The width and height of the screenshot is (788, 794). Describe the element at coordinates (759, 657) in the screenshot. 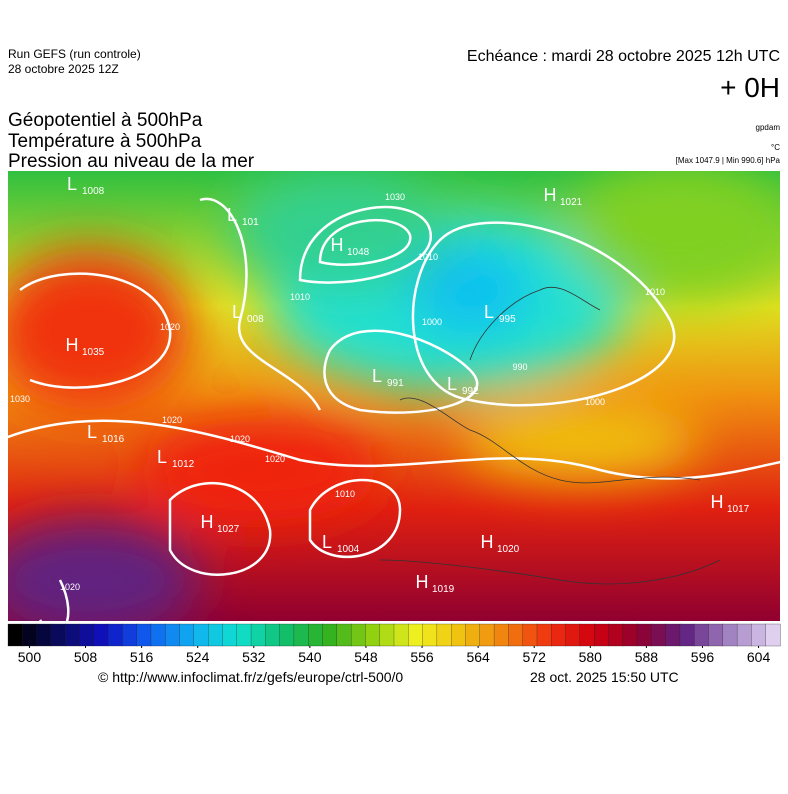

I see `colorbar-tick-label: 604` at that location.